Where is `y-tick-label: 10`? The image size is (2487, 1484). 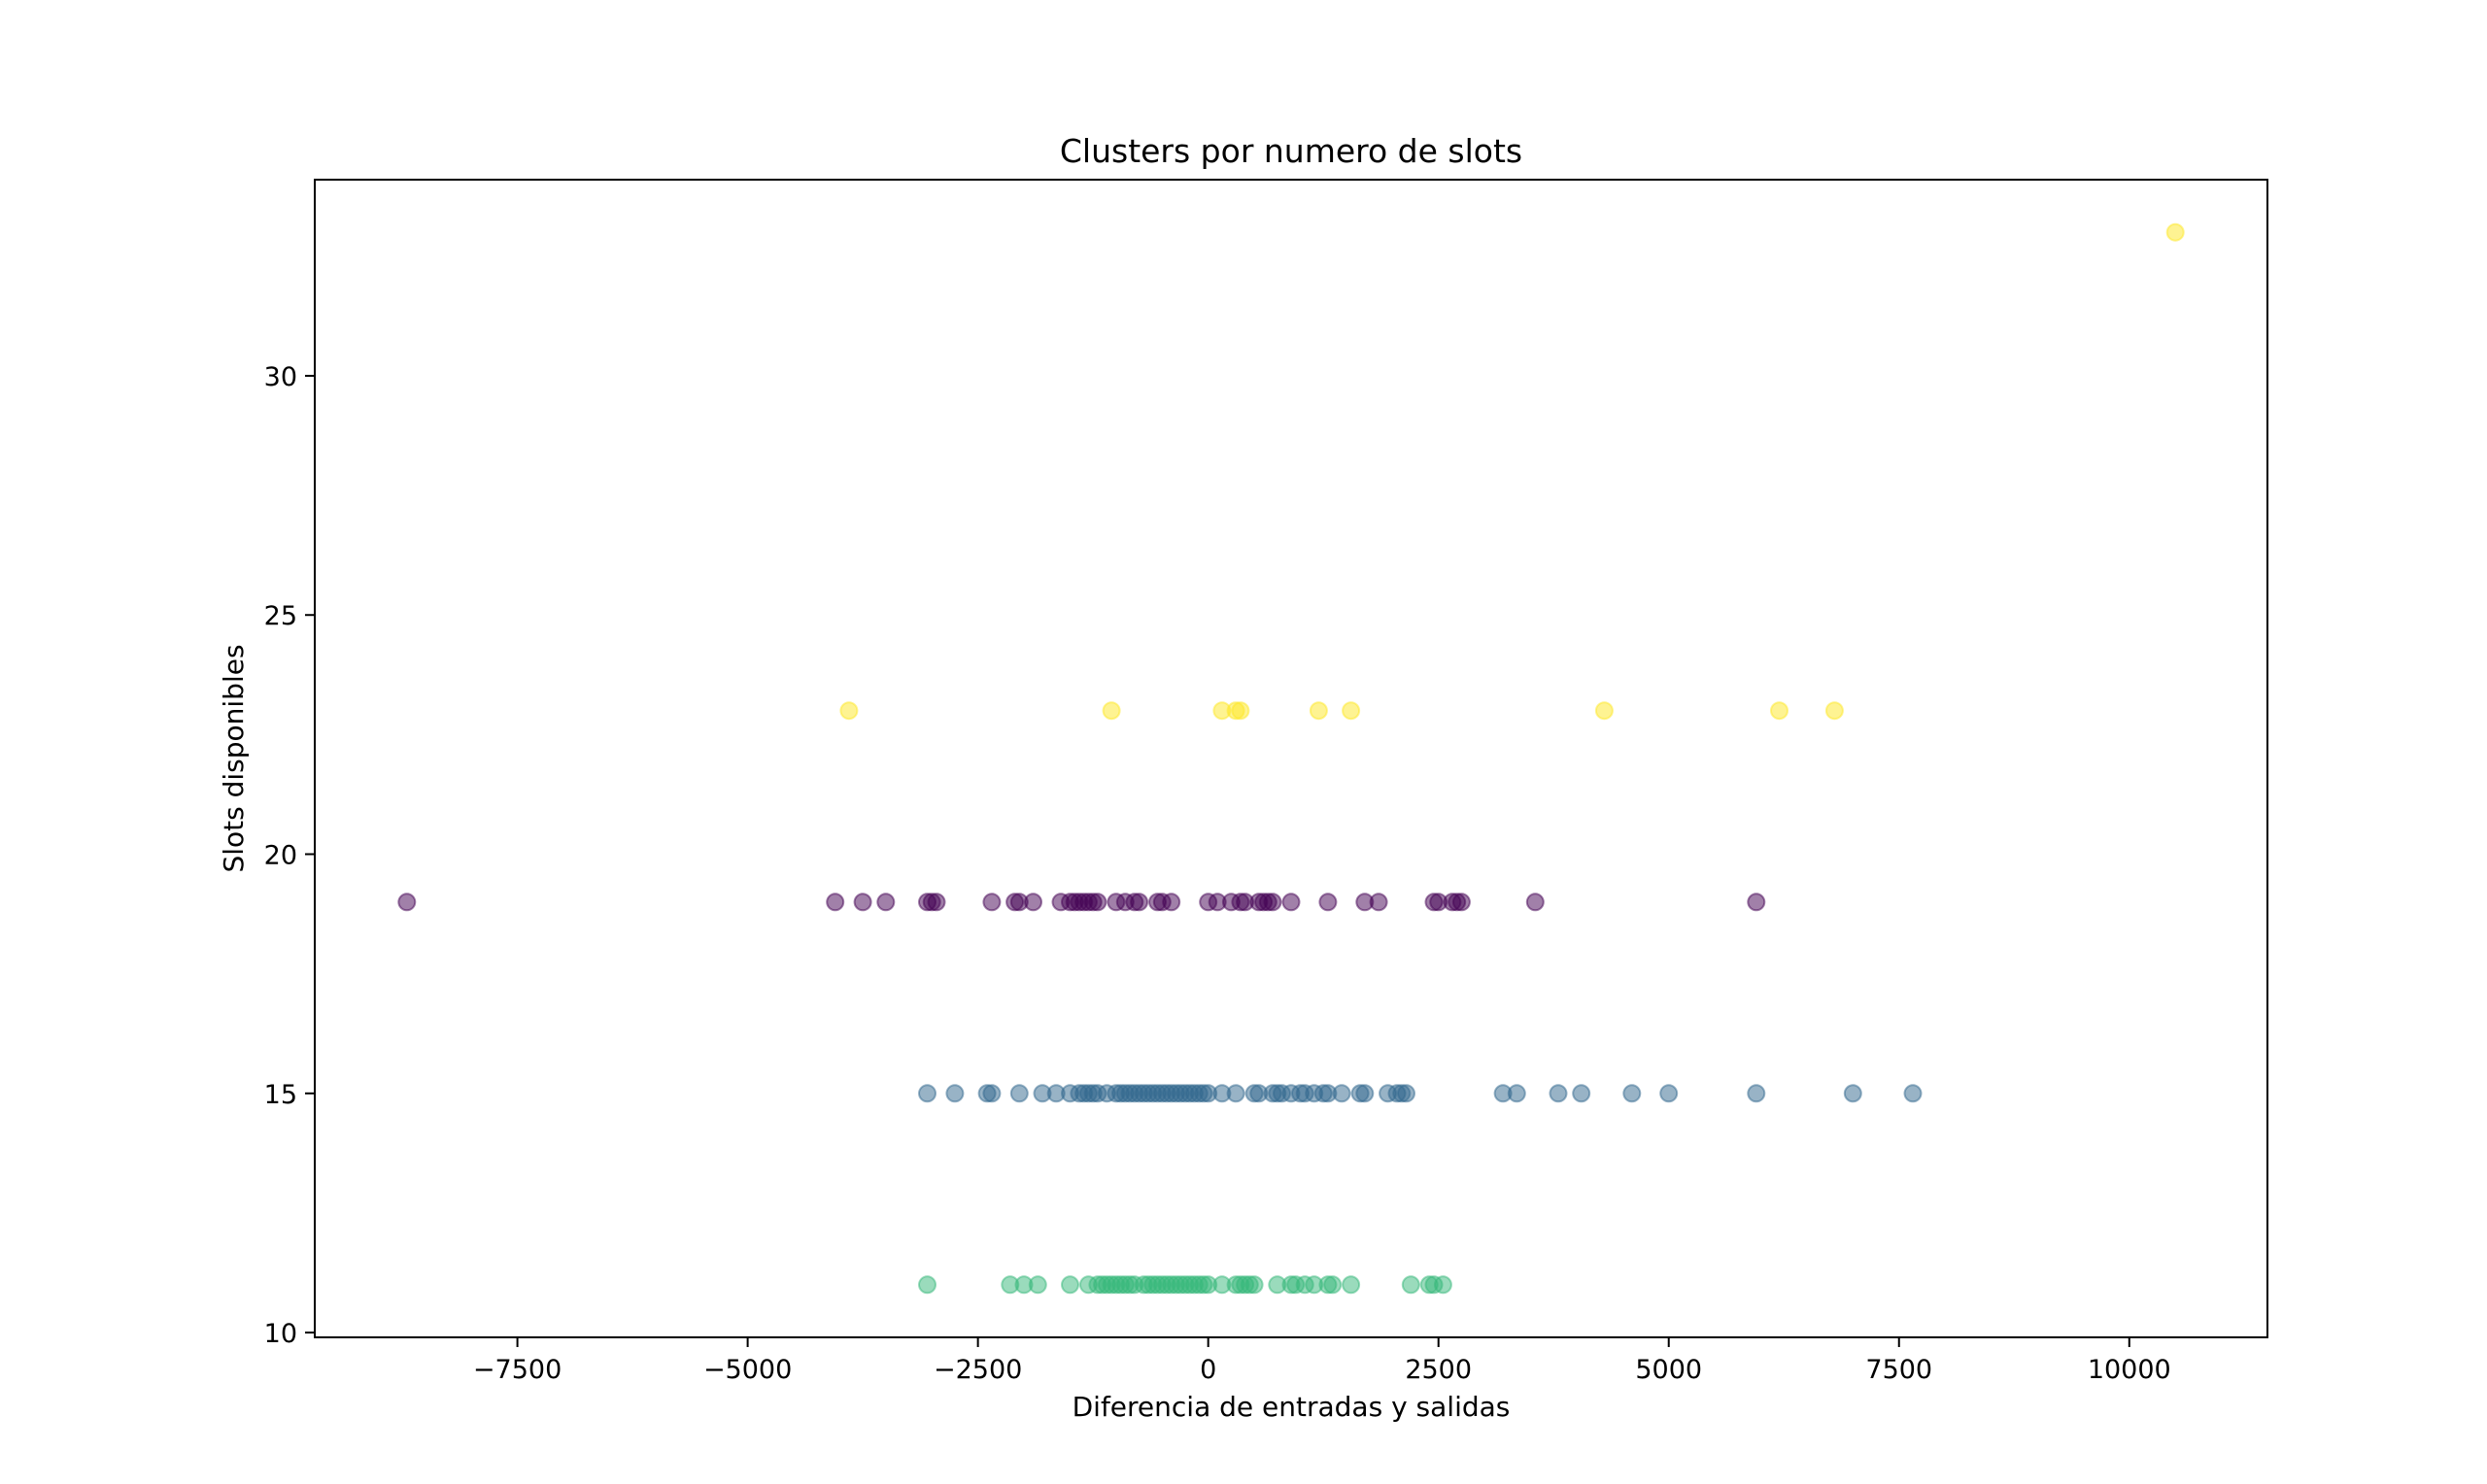 y-tick-label: 10 is located at coordinates (280, 1334).